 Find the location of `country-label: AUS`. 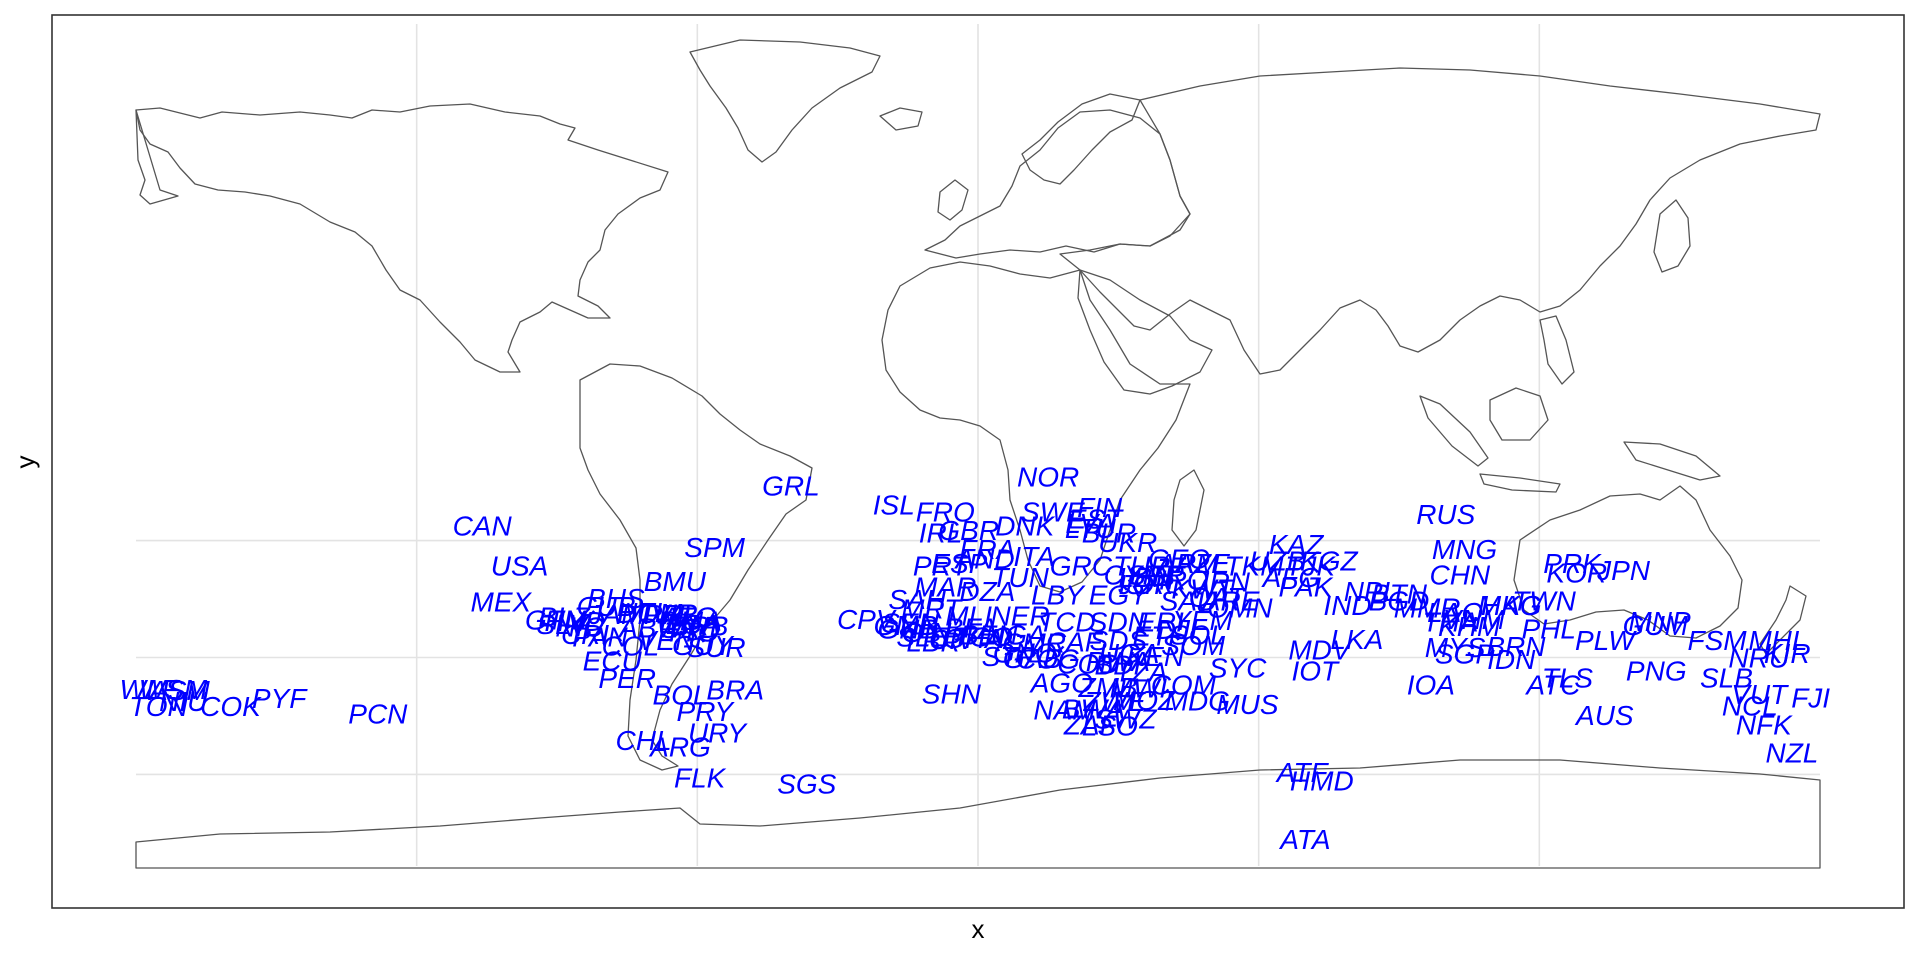

country-label: AUS is located at coordinates (1604, 715).